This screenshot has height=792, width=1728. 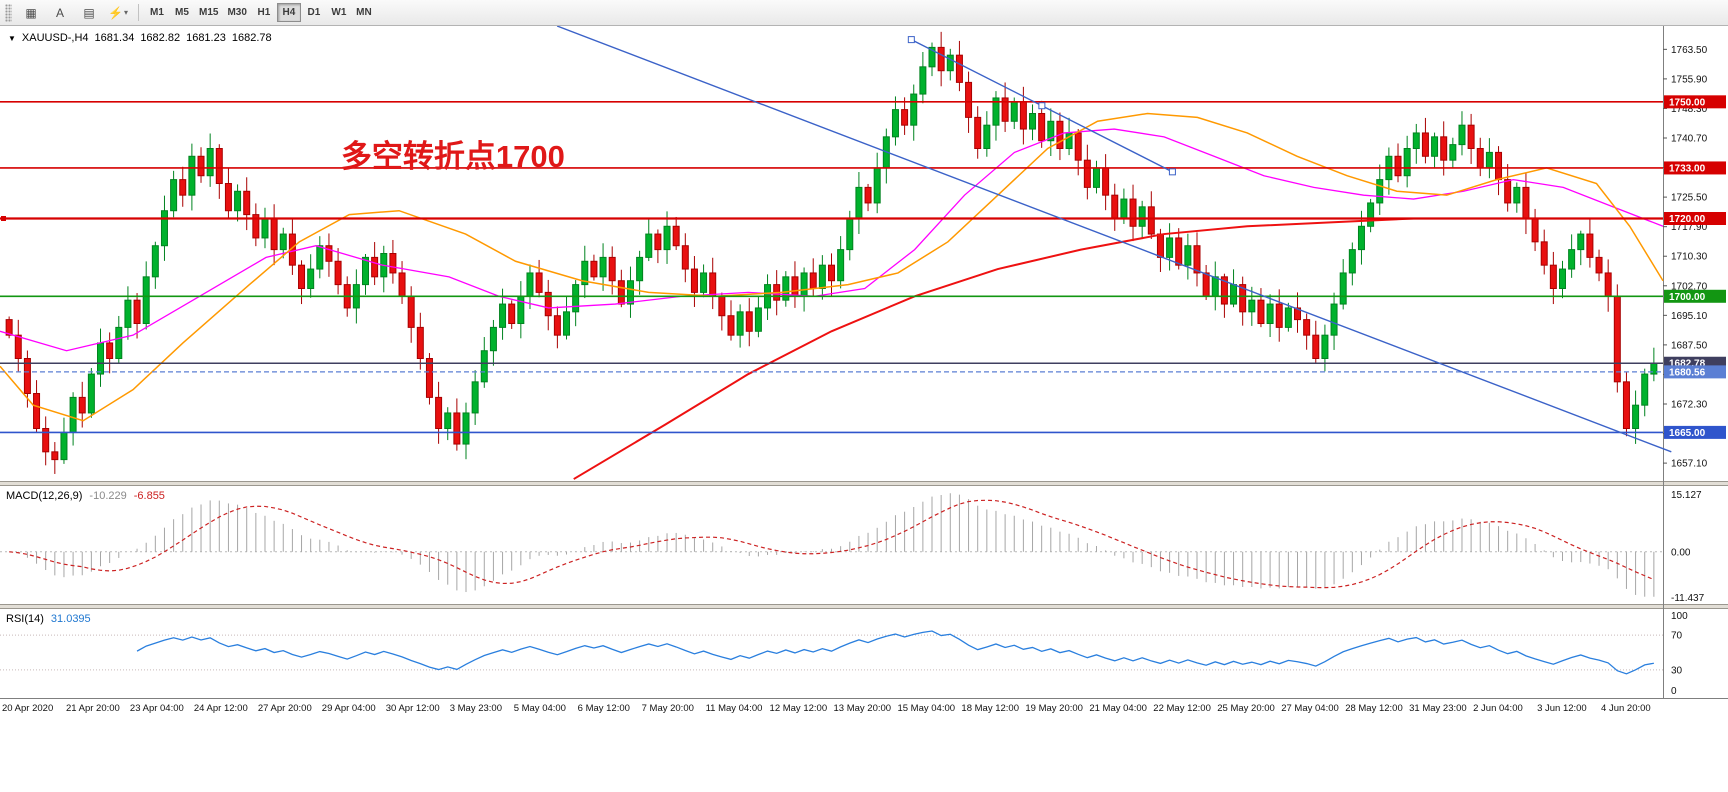 I want to click on svg-text: 1740.70, so click(x=1689, y=139).